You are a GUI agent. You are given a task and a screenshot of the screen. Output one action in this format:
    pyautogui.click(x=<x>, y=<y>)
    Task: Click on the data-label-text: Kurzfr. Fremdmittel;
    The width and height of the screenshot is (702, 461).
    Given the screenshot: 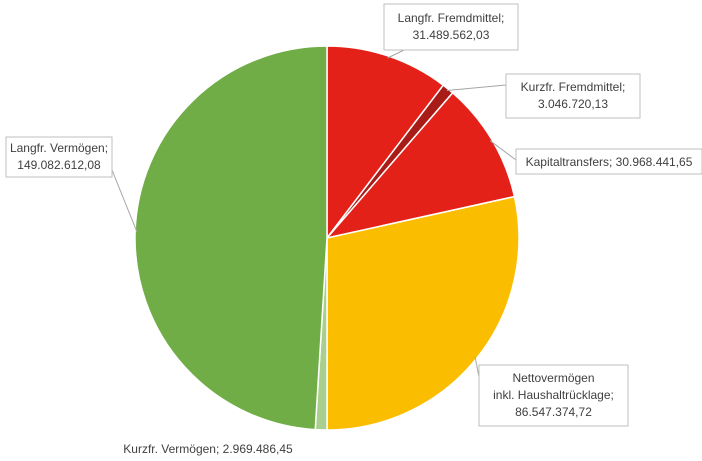 What is the action you would take?
    pyautogui.click(x=573, y=87)
    